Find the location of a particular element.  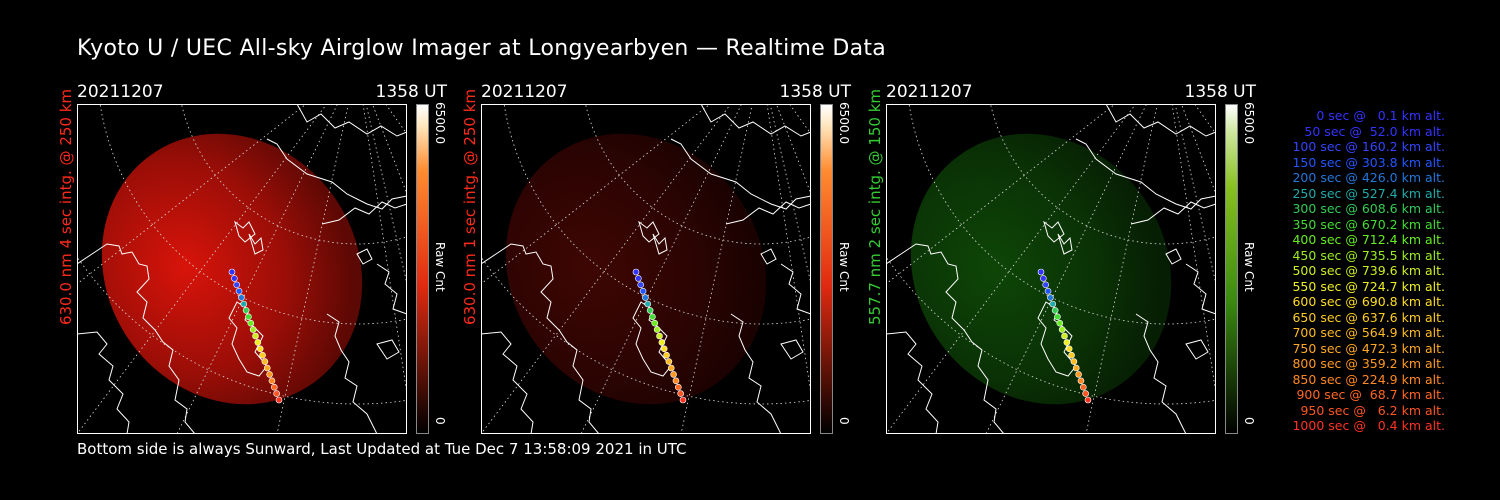

legend-row: 350 sec @ 670.2 km alt. is located at coordinates (1368, 224).